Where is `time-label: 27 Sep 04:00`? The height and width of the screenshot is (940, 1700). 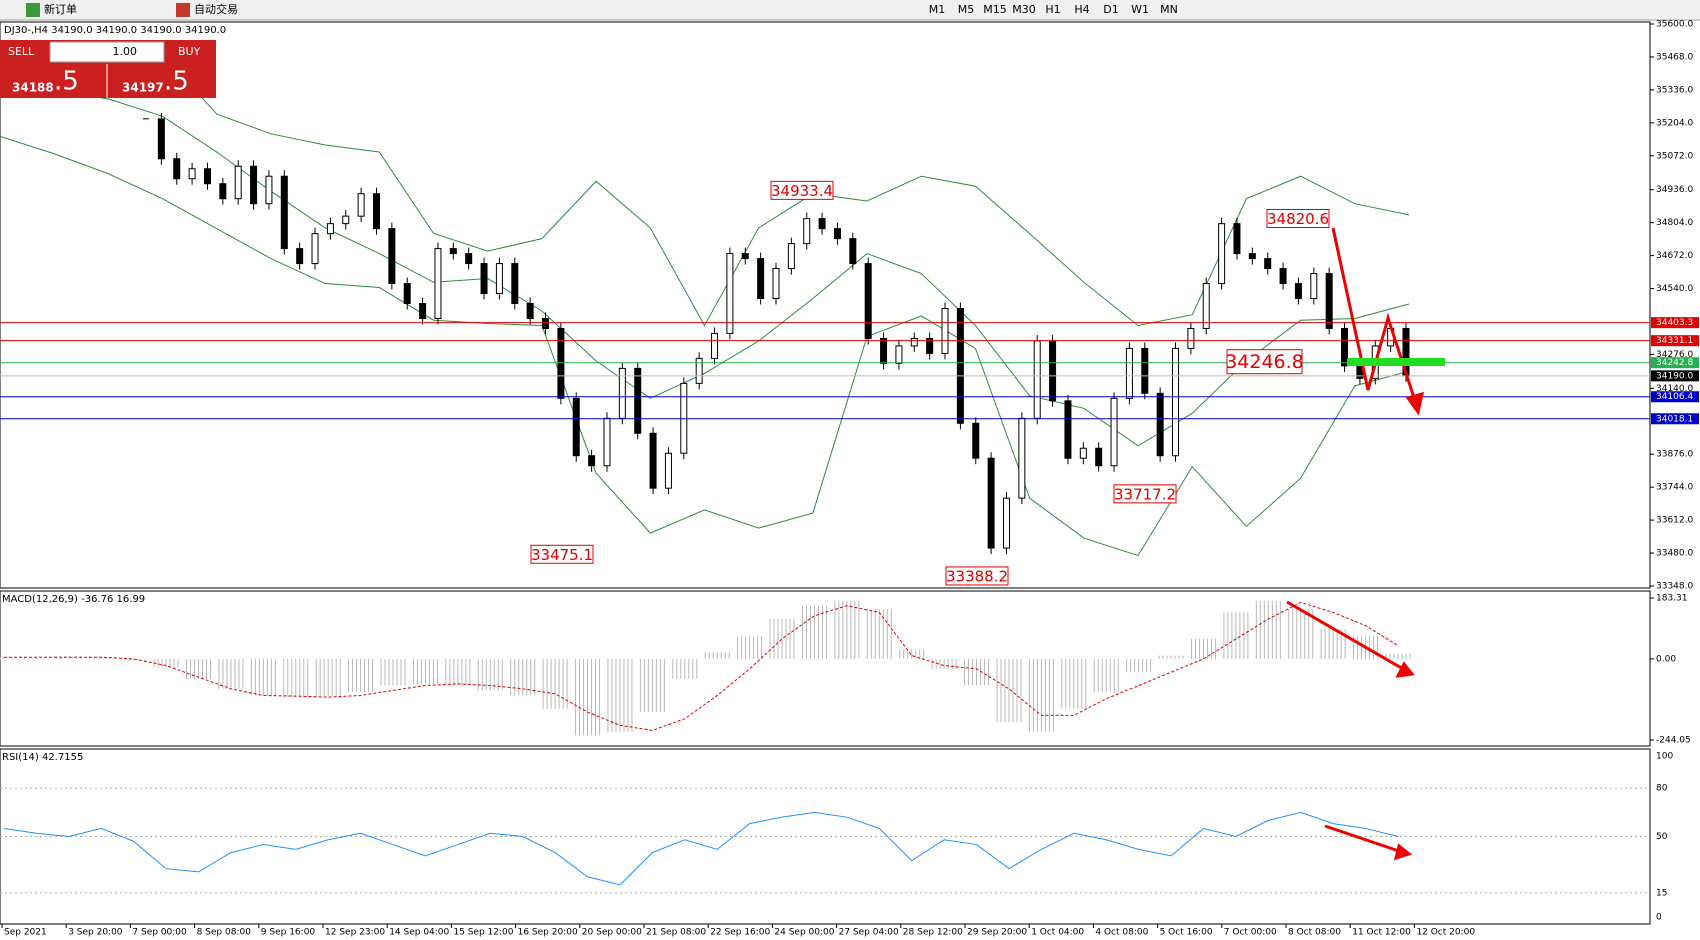
time-label: 27 Sep 04:00 is located at coordinates (869, 933).